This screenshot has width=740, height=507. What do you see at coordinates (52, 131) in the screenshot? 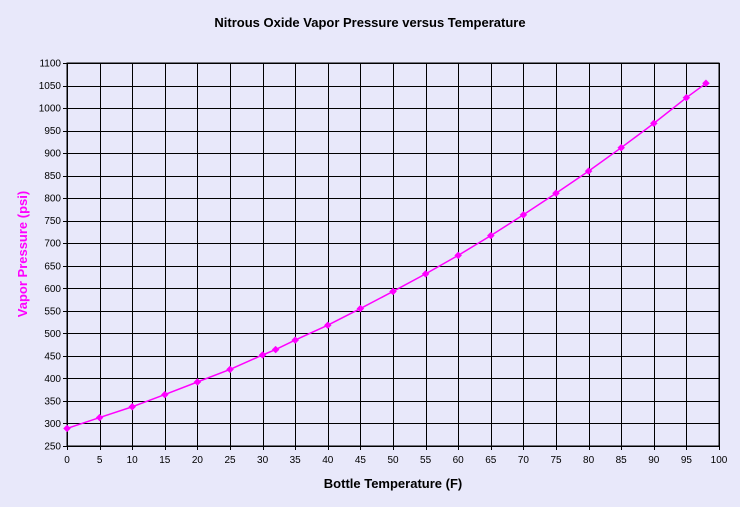
I see `y-tick-label: 950` at bounding box center [52, 131].